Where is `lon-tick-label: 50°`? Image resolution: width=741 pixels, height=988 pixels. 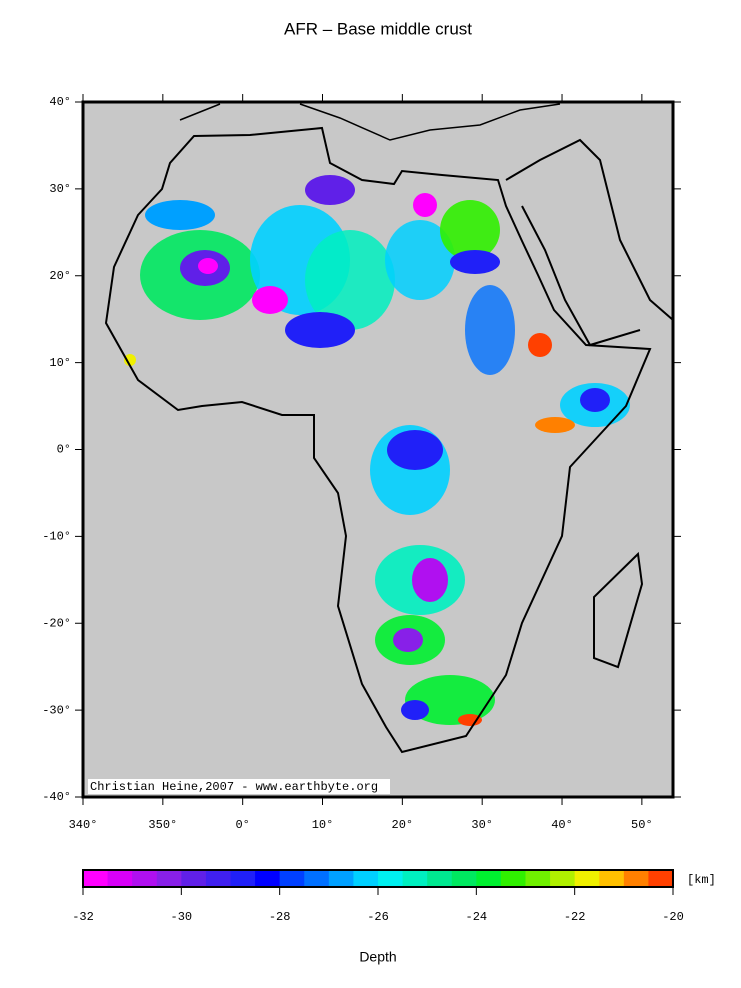
lon-tick-label: 50° is located at coordinates (642, 825).